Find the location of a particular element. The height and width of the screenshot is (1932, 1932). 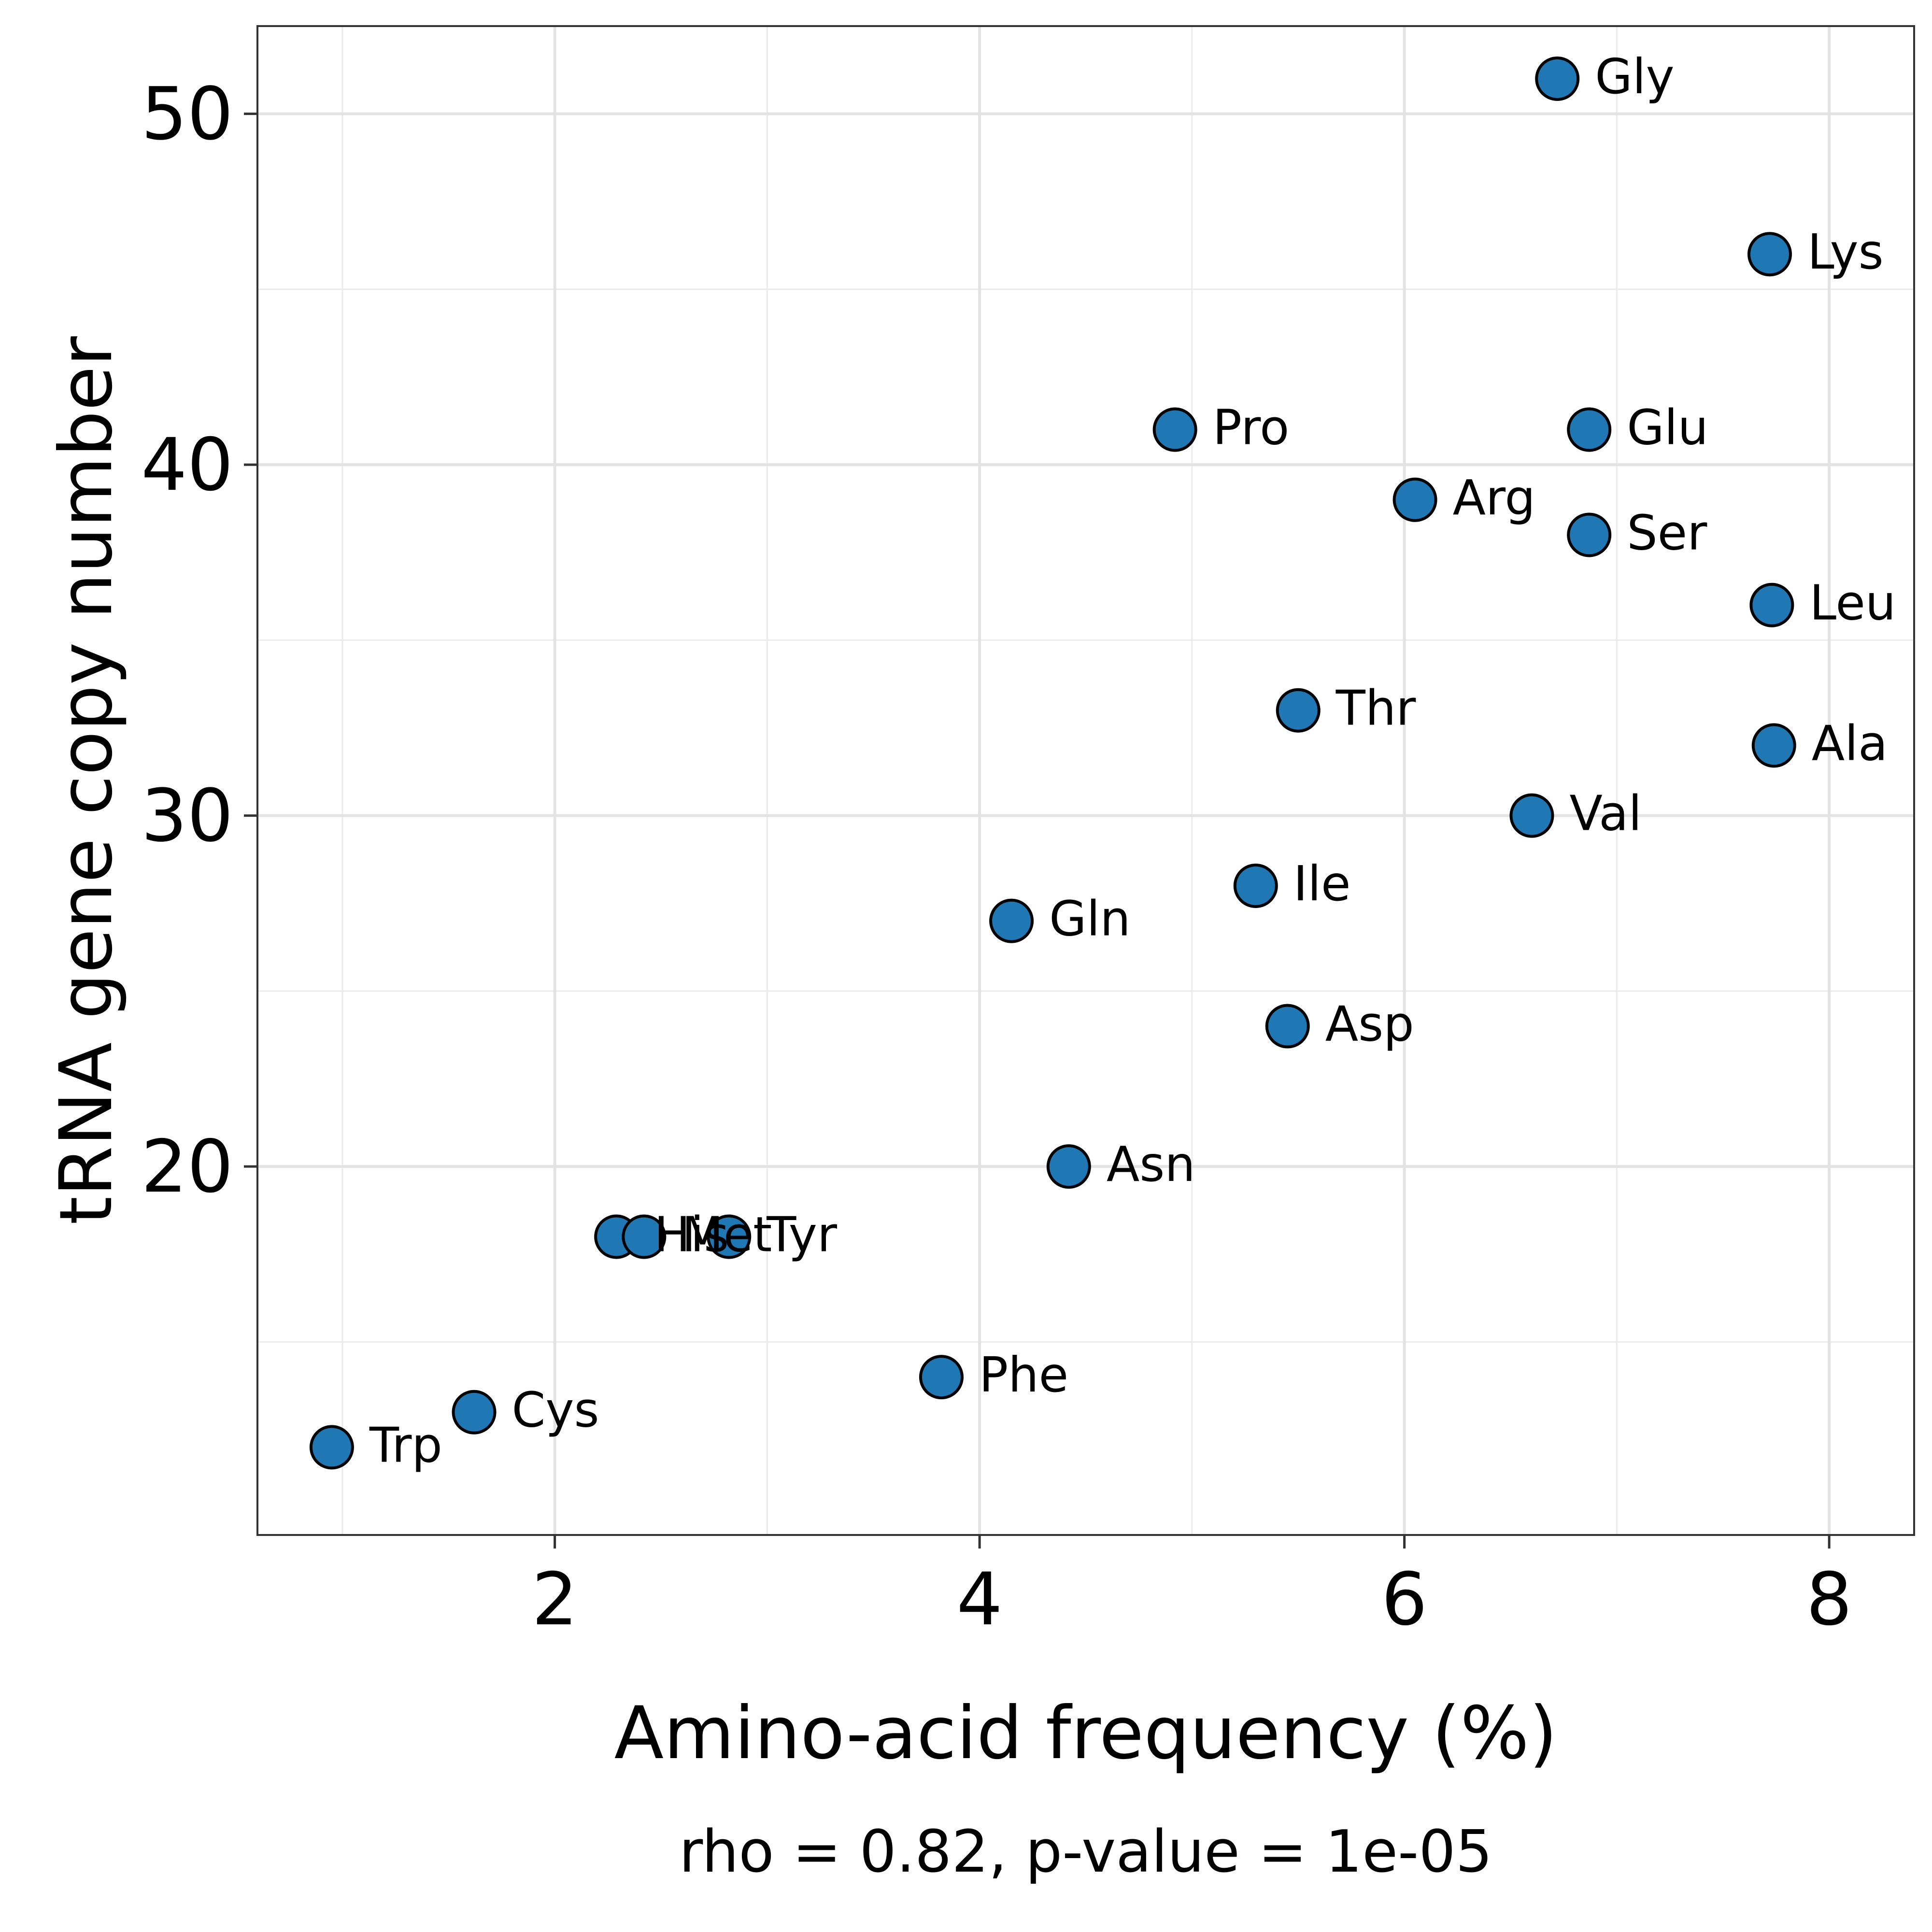

point-label: Ala is located at coordinates (1850, 743).